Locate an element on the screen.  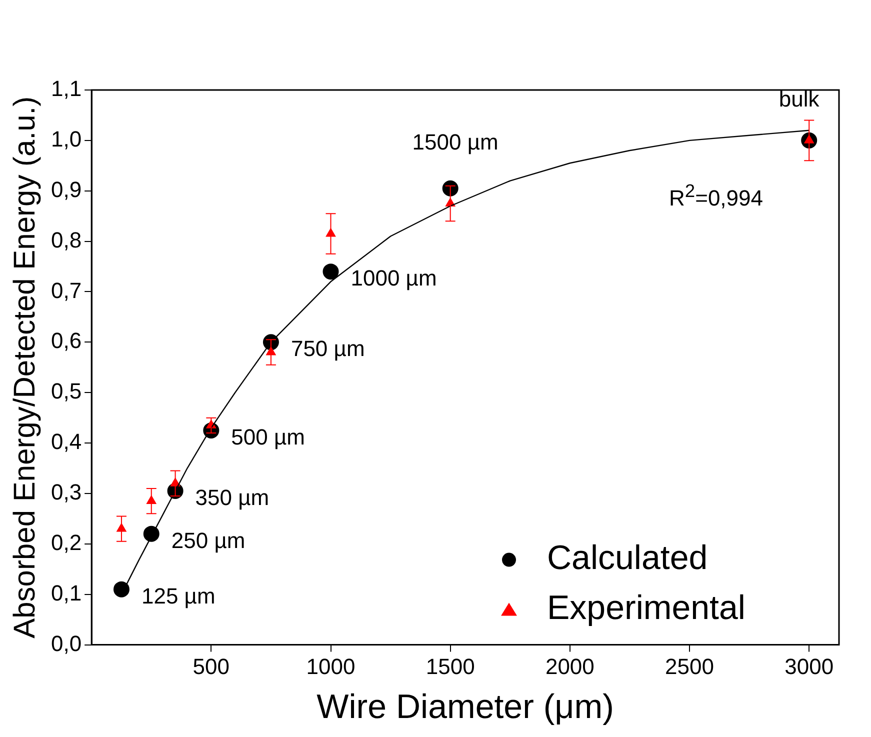
y-tick-label: 0,1 is located at coordinates (66, 593).